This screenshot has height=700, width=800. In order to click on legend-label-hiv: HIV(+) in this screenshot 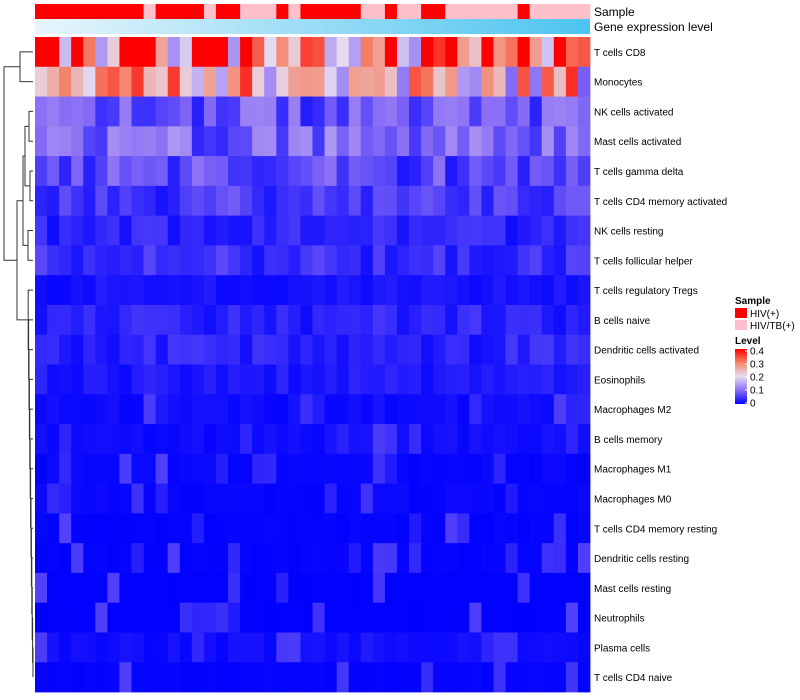, I will do `click(764, 314)`.